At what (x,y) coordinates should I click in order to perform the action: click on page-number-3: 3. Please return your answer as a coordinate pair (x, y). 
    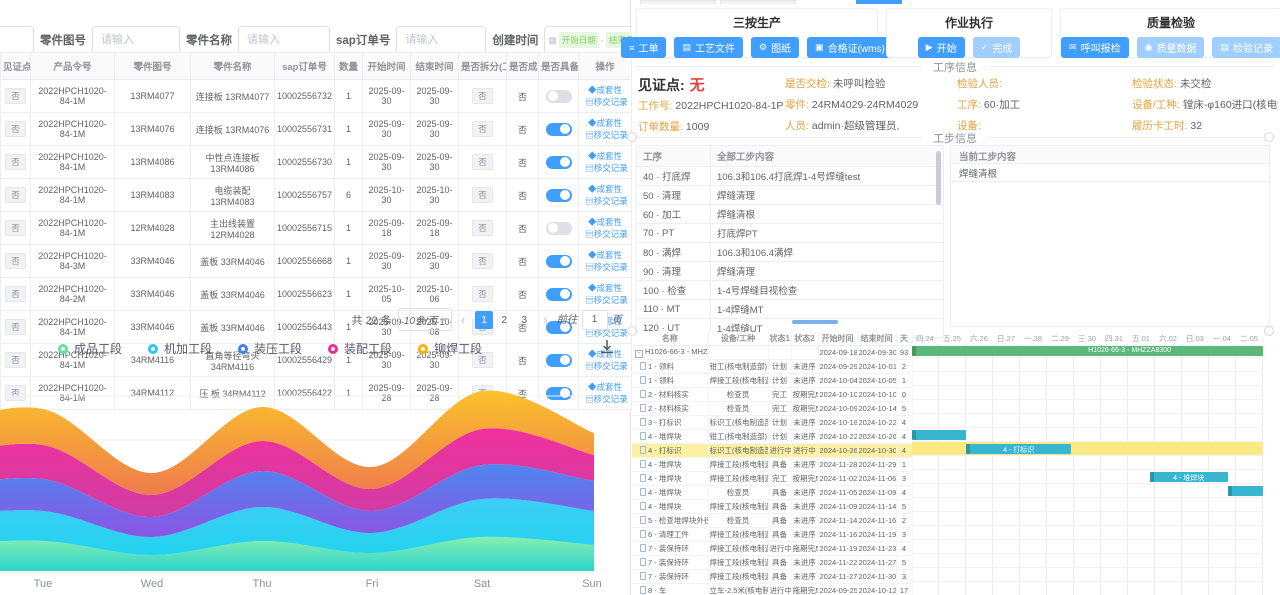
    Looking at the image, I should click on (524, 319).